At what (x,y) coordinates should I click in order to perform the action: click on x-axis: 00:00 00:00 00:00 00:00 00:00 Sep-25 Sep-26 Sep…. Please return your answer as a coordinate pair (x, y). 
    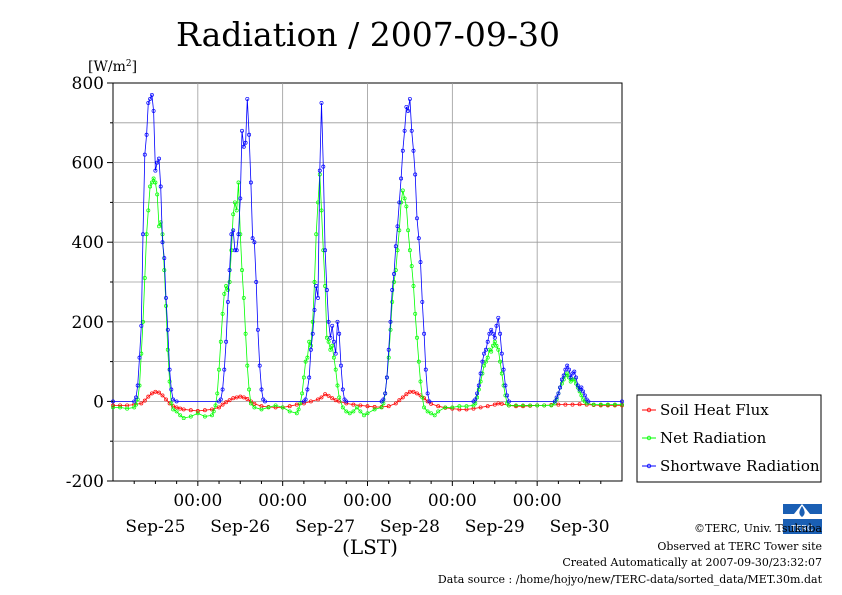
    Looking at the image, I should click on (367, 509).